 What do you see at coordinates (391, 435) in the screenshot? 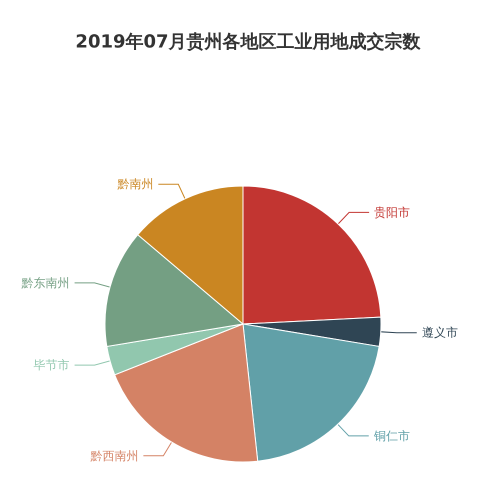
I see `slice-label: 铜仁市` at bounding box center [391, 435].